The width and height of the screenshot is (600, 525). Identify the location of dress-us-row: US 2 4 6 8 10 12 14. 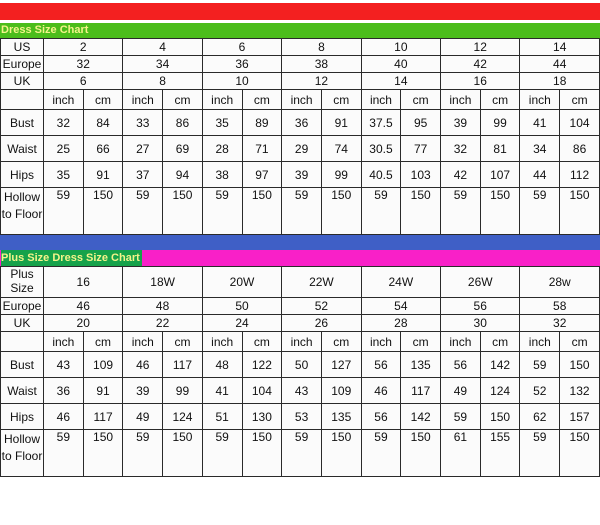
(300, 47).